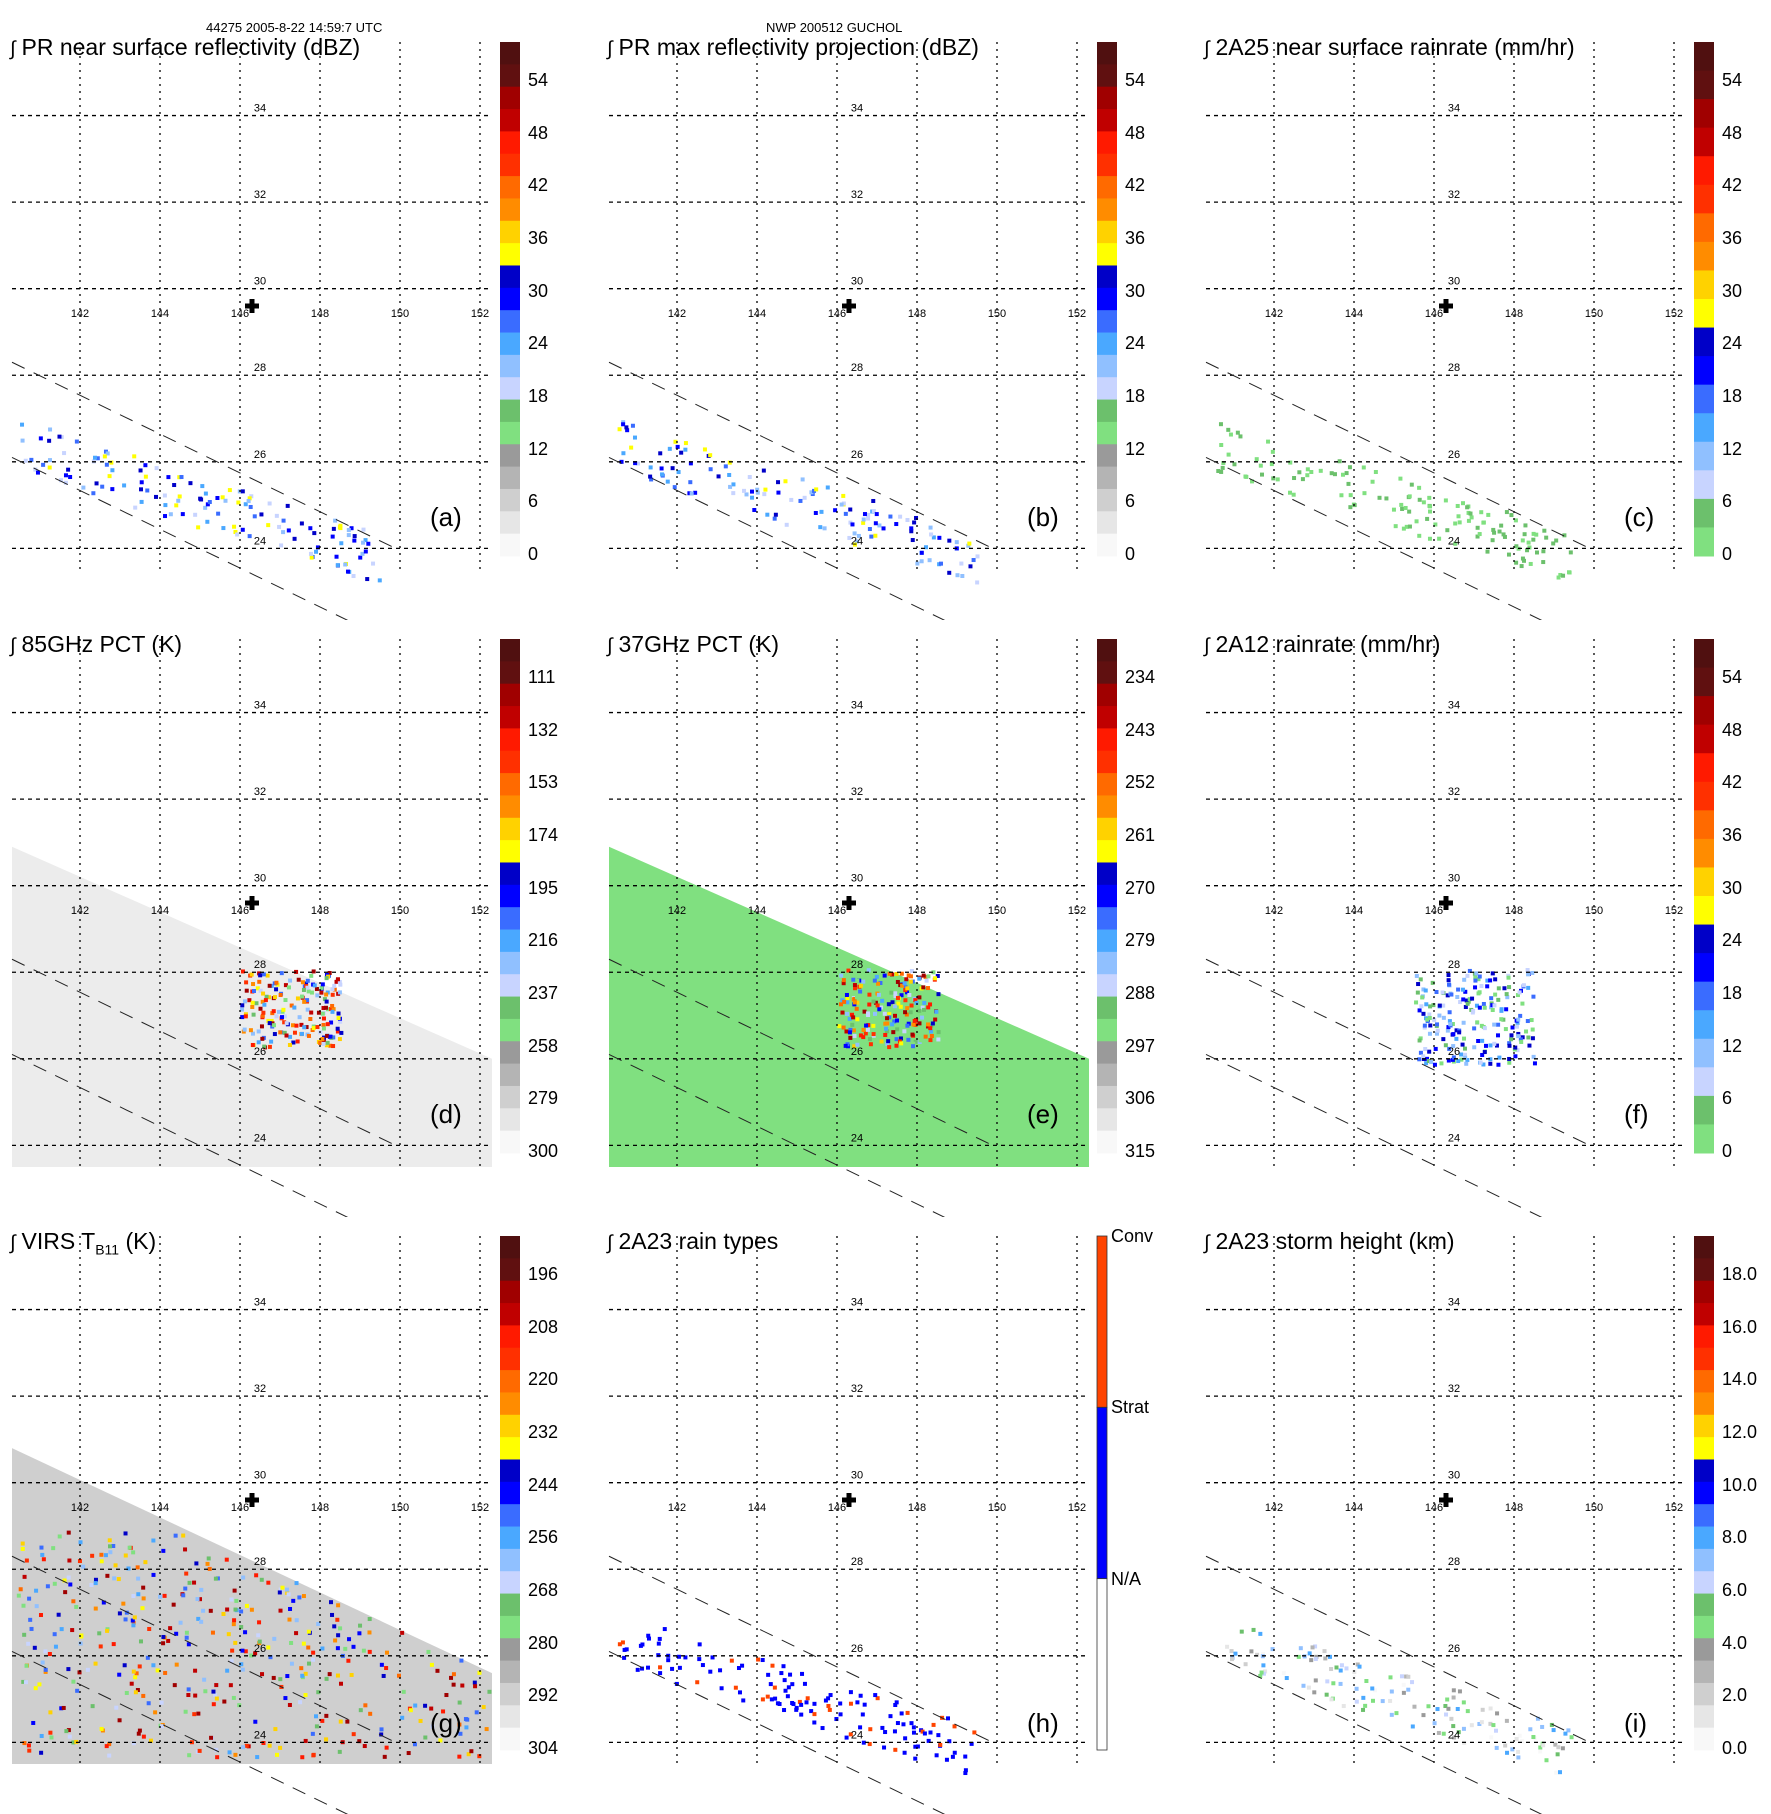  I want to click on lat-tick-label: 34, so click(1454, 706).